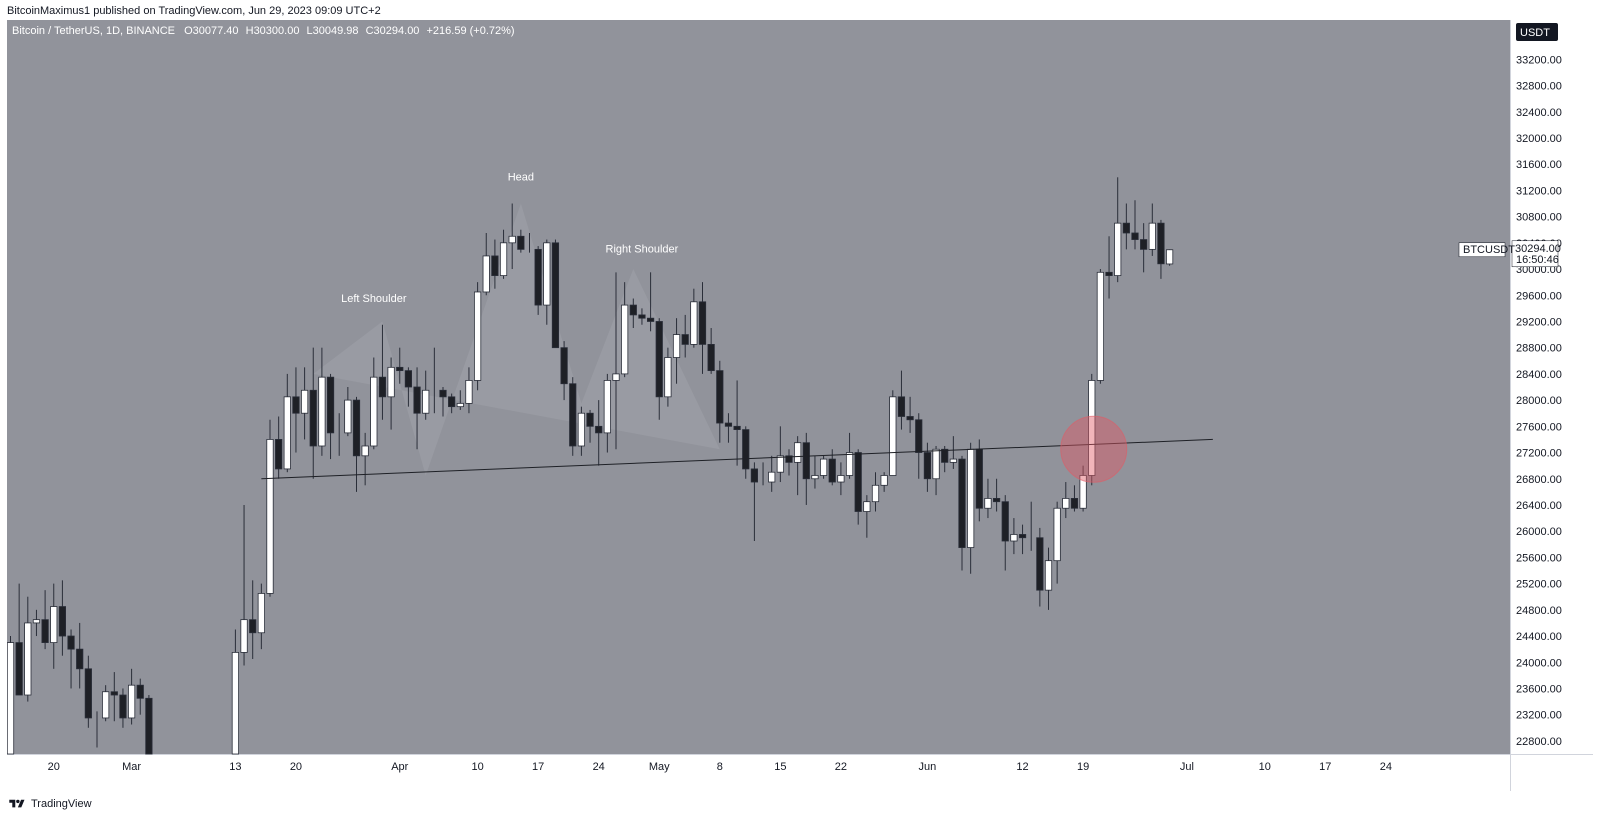 This screenshot has width=1600, height=817. Describe the element at coordinates (1539, 375) in the screenshot. I see `price-tick-label: 28400.00` at that location.